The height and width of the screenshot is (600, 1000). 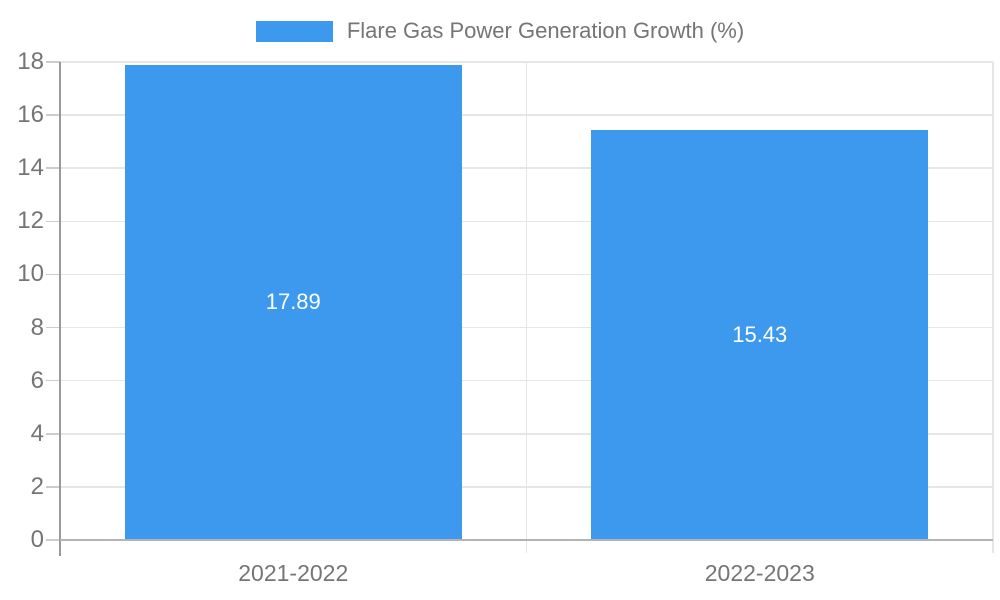 What do you see at coordinates (30, 115) in the screenshot?
I see `y-tick-label: 16` at bounding box center [30, 115].